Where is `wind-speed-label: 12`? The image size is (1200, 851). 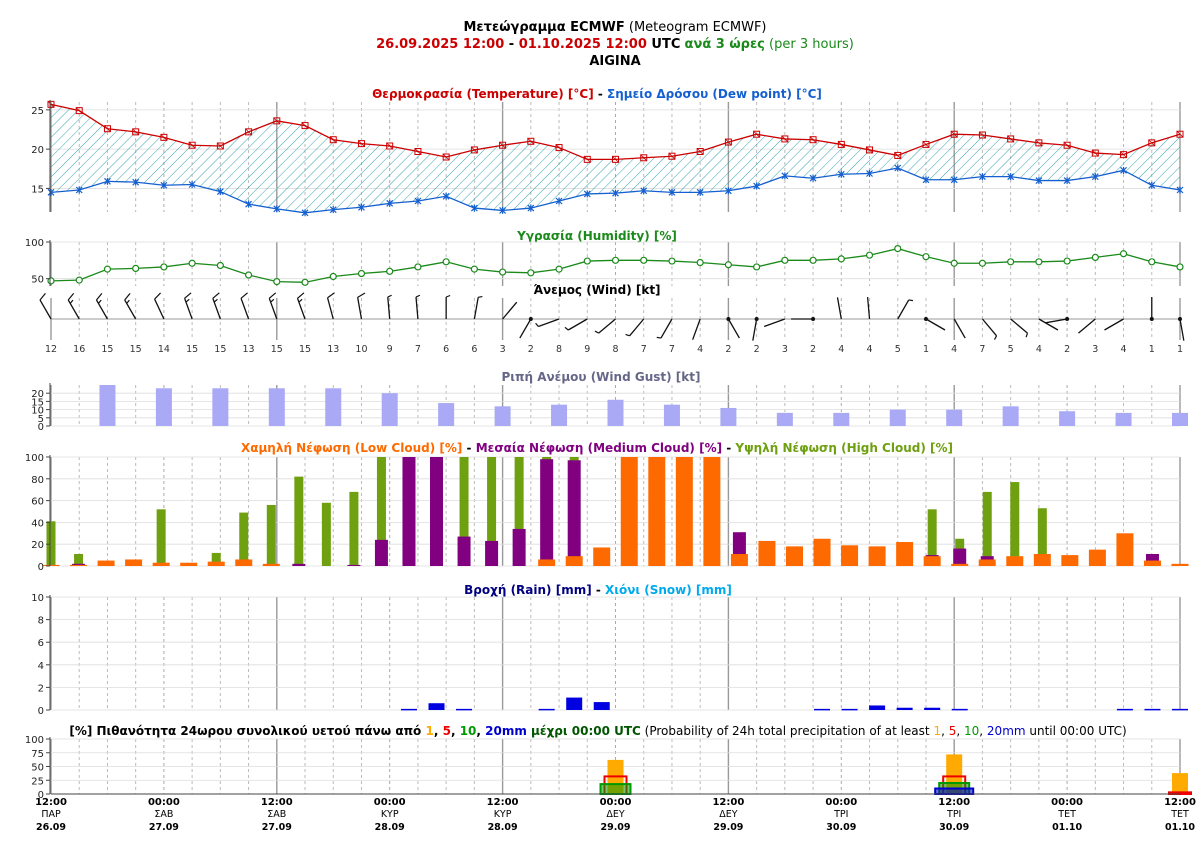 wind-speed-label: 12 is located at coordinates (51, 349).